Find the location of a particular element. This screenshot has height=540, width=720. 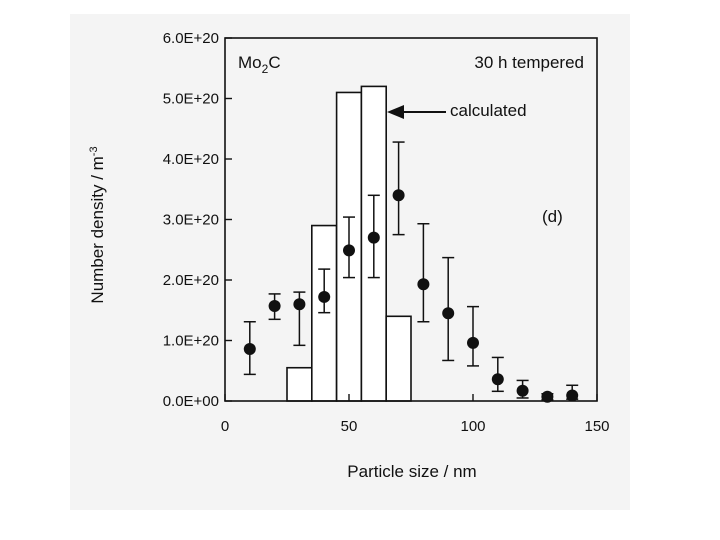

y-tick-label: 1.0E+20 is located at coordinates (191, 341).